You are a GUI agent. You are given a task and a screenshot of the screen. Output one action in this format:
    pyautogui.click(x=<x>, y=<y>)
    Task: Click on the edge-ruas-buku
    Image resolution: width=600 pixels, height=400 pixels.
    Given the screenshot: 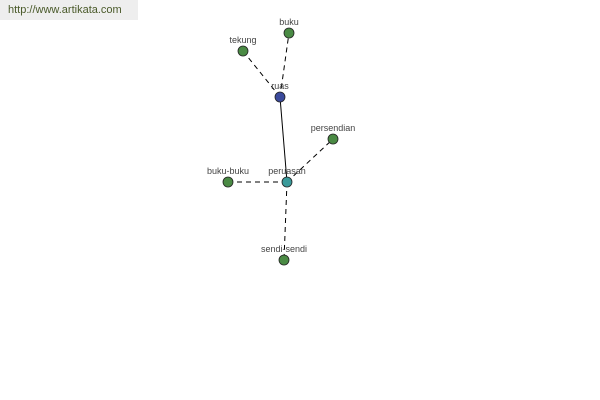 What is the action you would take?
    pyautogui.click(x=284, y=65)
    